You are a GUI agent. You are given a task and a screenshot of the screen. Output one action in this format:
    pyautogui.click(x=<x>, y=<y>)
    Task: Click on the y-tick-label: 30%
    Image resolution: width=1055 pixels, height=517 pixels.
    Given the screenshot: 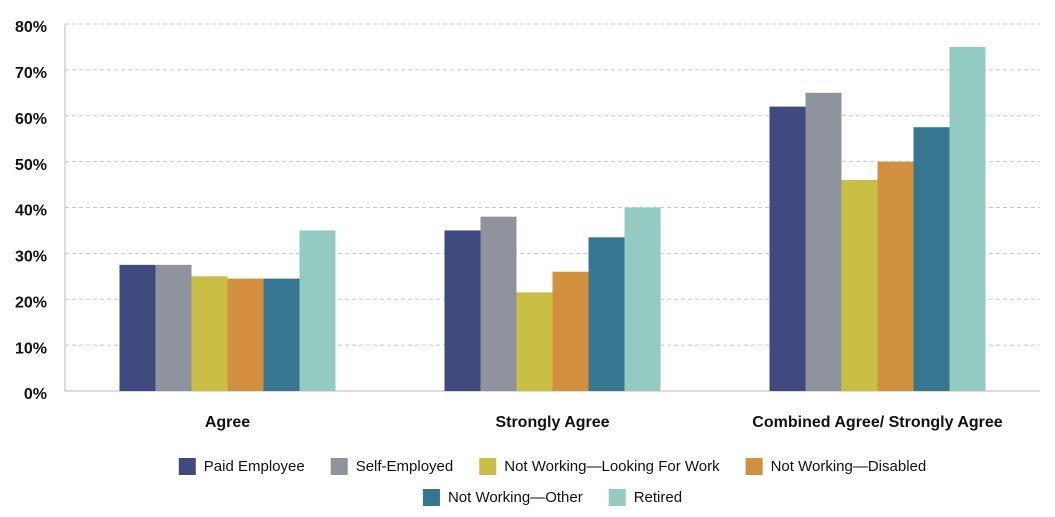 What is the action you would take?
    pyautogui.click(x=31, y=257)
    